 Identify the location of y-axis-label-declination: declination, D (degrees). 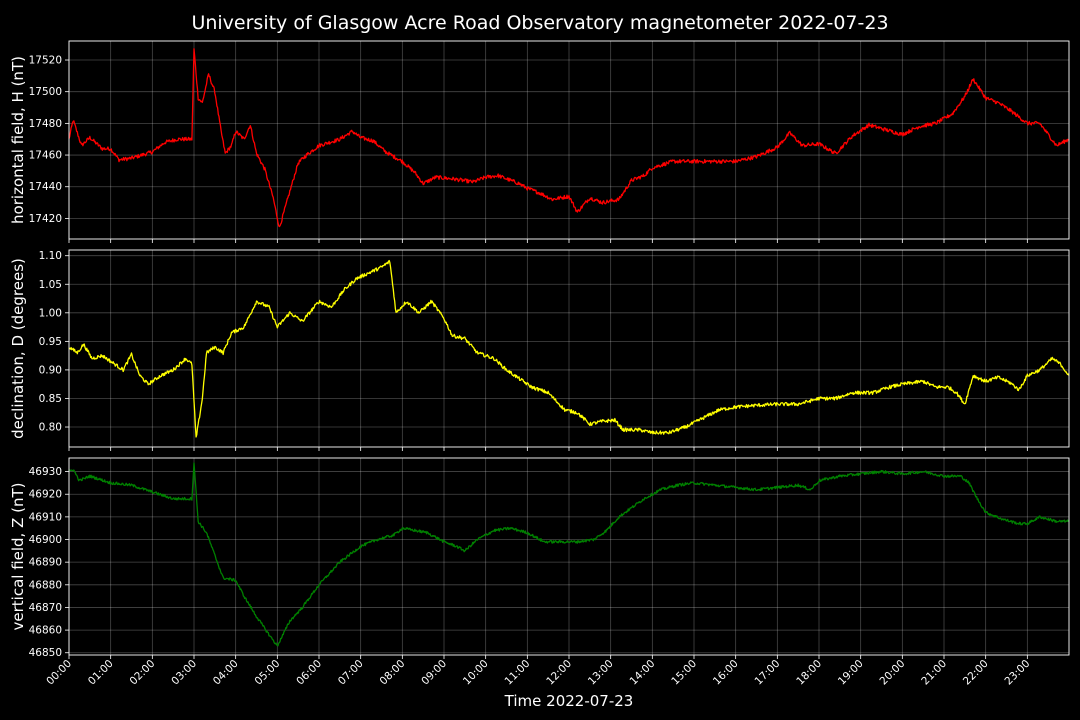
(18, 348).